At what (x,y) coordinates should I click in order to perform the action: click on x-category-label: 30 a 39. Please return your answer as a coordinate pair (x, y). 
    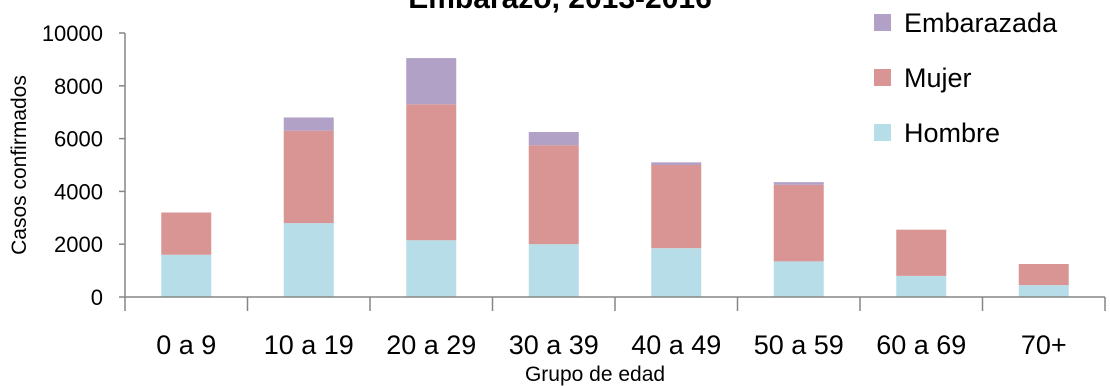
    Looking at the image, I should click on (554, 345).